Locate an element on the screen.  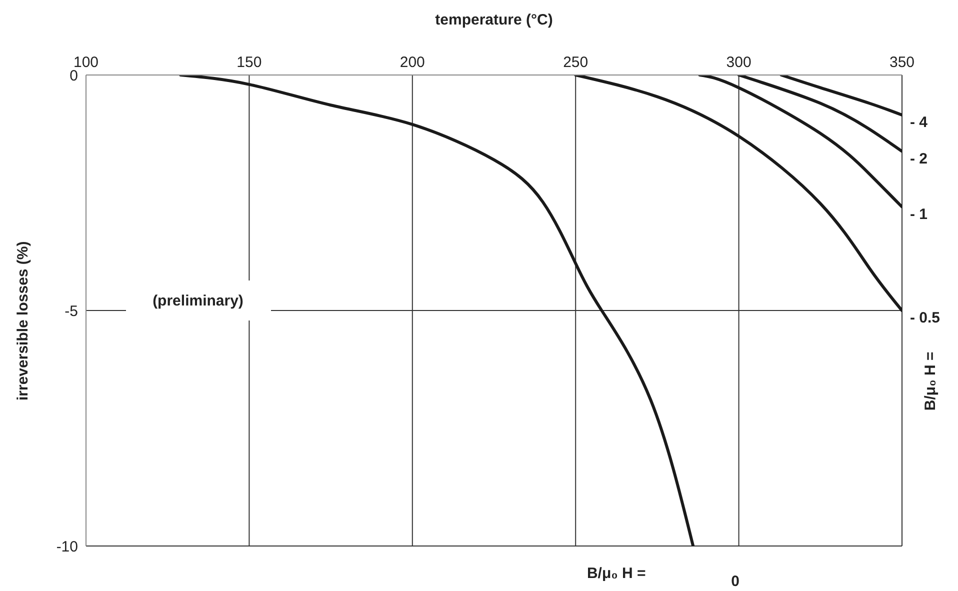
y-tick-label: -10 is located at coordinates (67, 547).